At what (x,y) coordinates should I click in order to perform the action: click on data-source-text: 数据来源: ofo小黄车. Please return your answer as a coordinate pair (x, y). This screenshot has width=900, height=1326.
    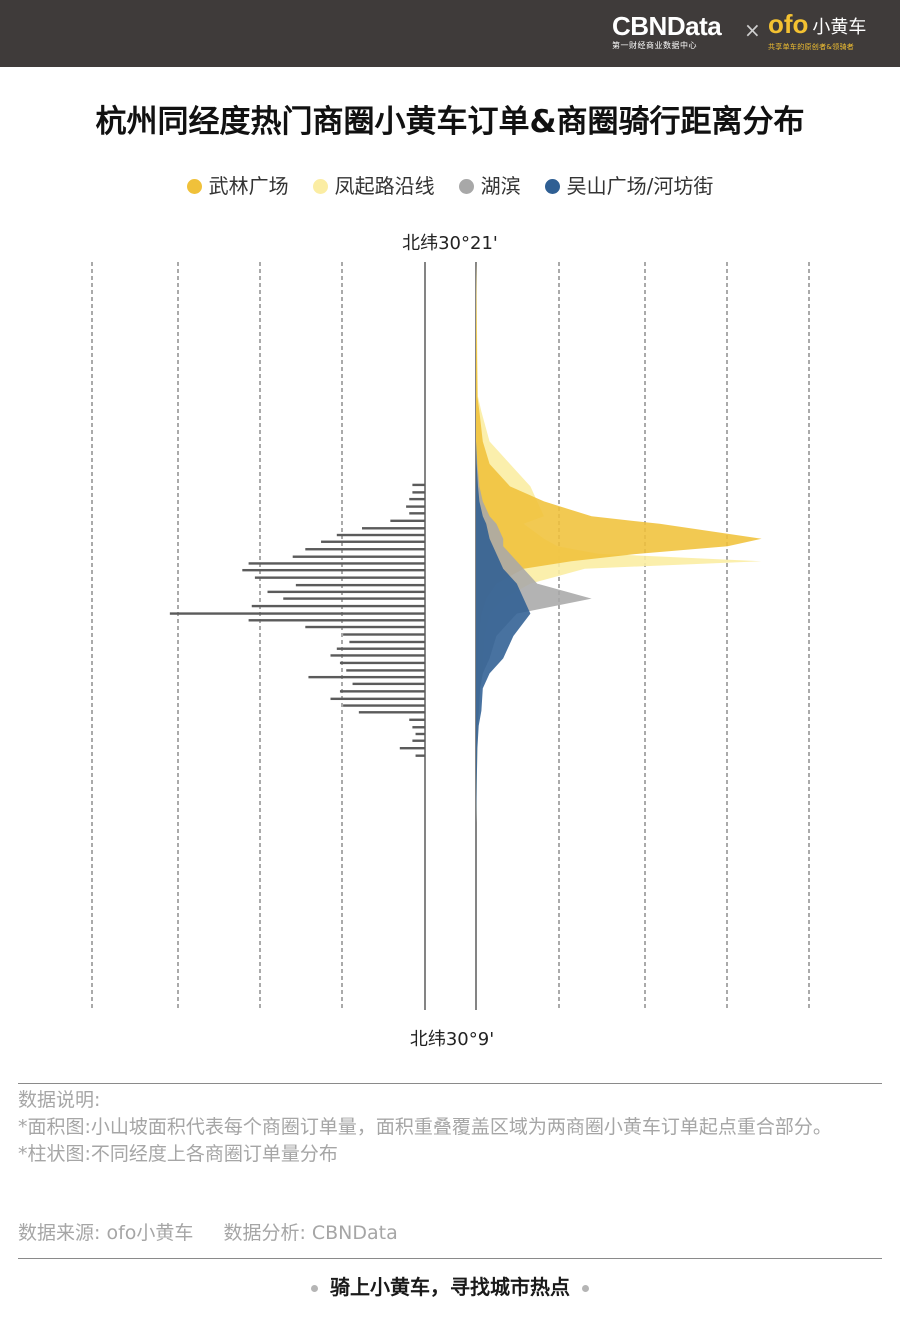
    Looking at the image, I should click on (106, 1233).